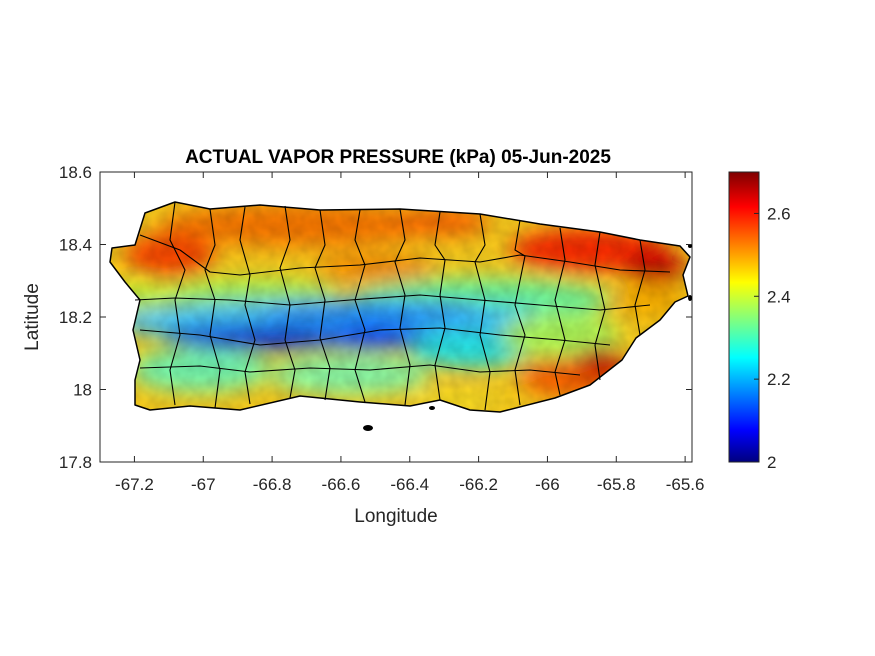  Describe the element at coordinates (395, 516) in the screenshot. I see `x-axis-label: Longitude` at that location.